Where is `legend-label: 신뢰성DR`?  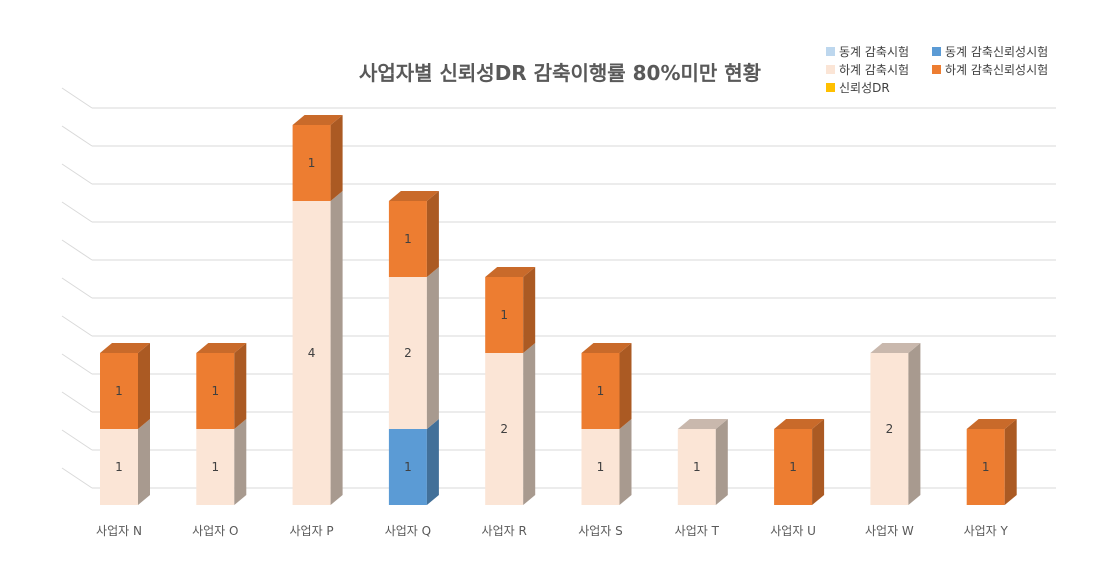
legend-label: 신뢰성DR is located at coordinates (864, 88).